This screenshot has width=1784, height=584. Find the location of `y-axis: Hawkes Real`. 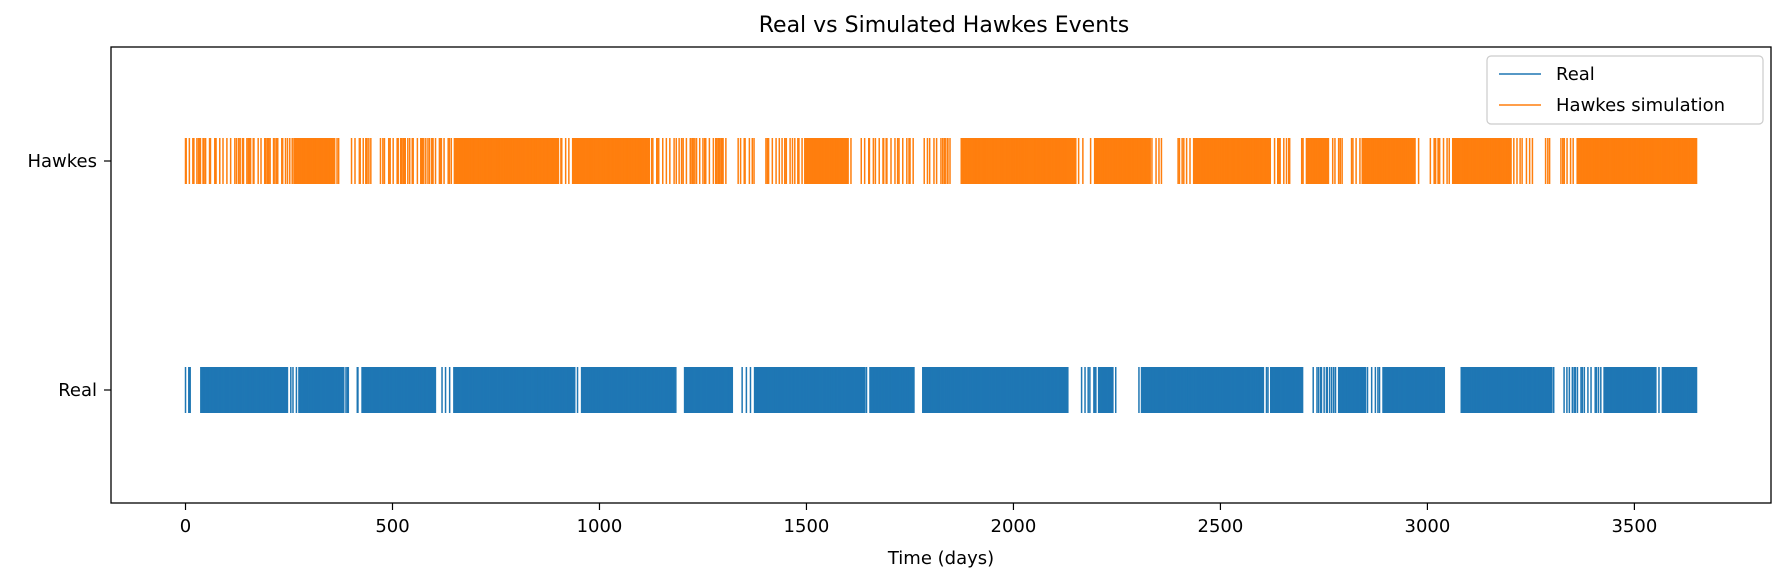

y-axis: Hawkes Real is located at coordinates (69, 276).